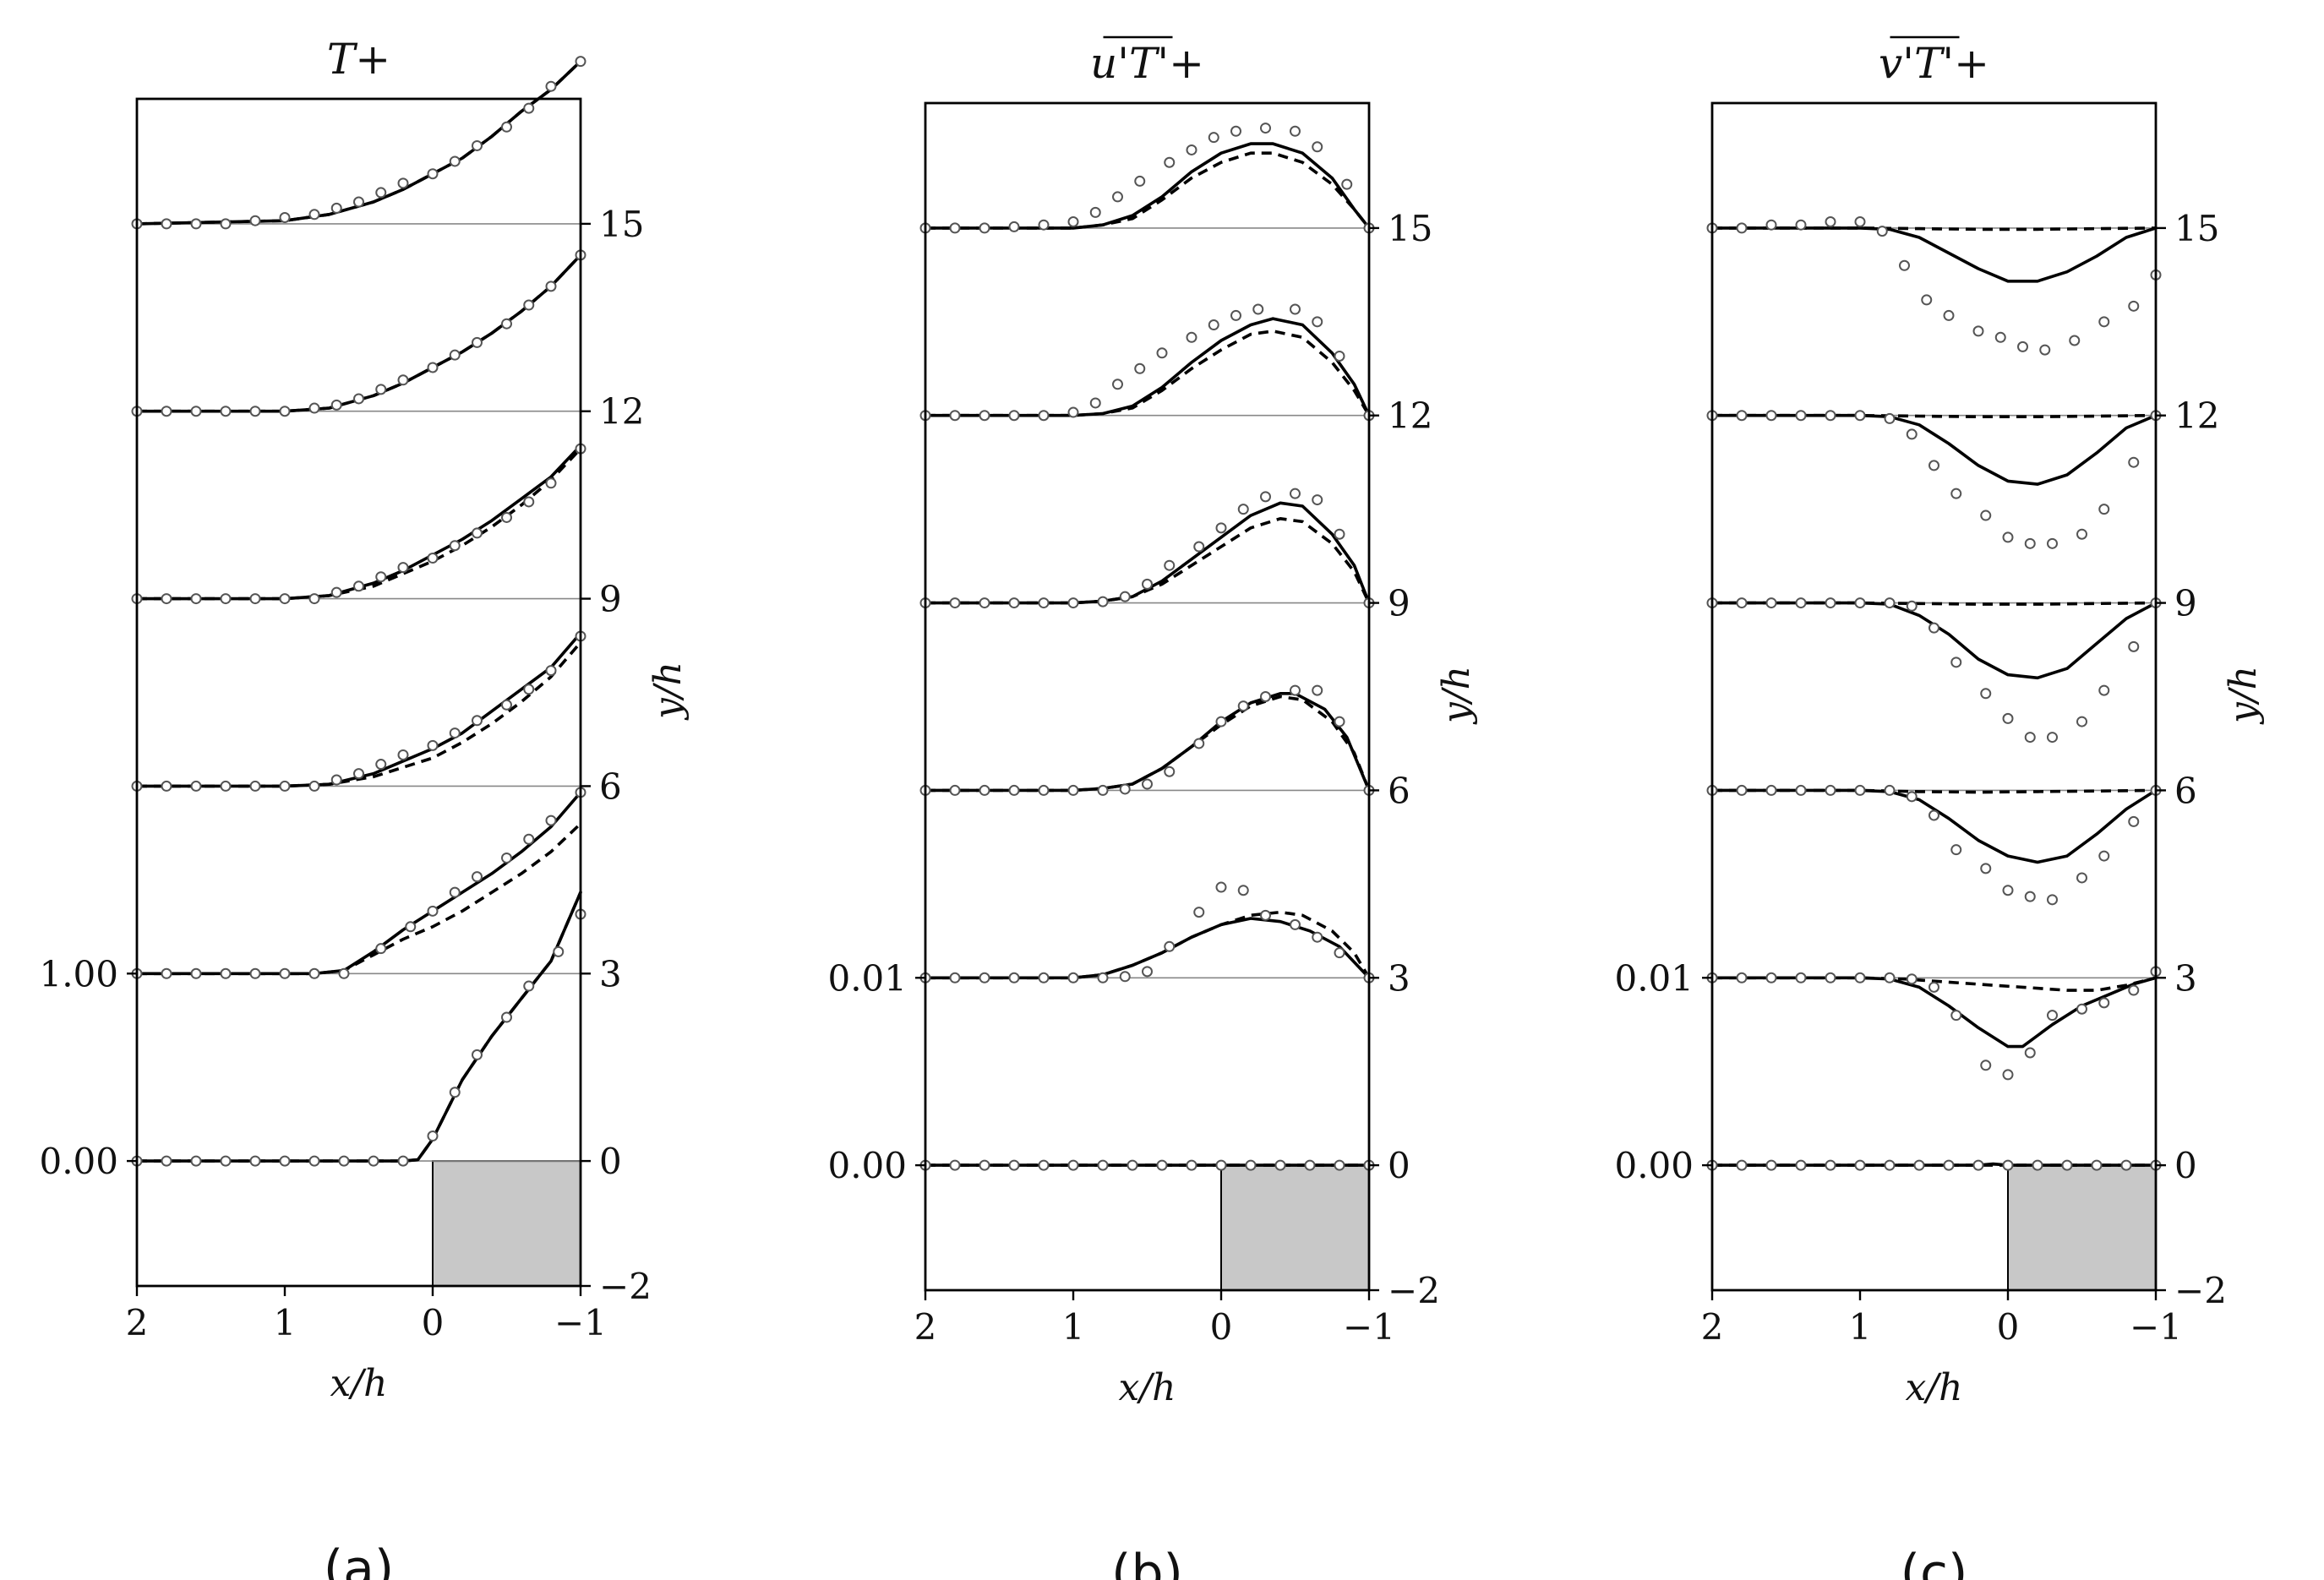 The width and height of the screenshot is (2324, 1580). I want to click on p0-x-axis-title: x/h, so click(359, 1384).